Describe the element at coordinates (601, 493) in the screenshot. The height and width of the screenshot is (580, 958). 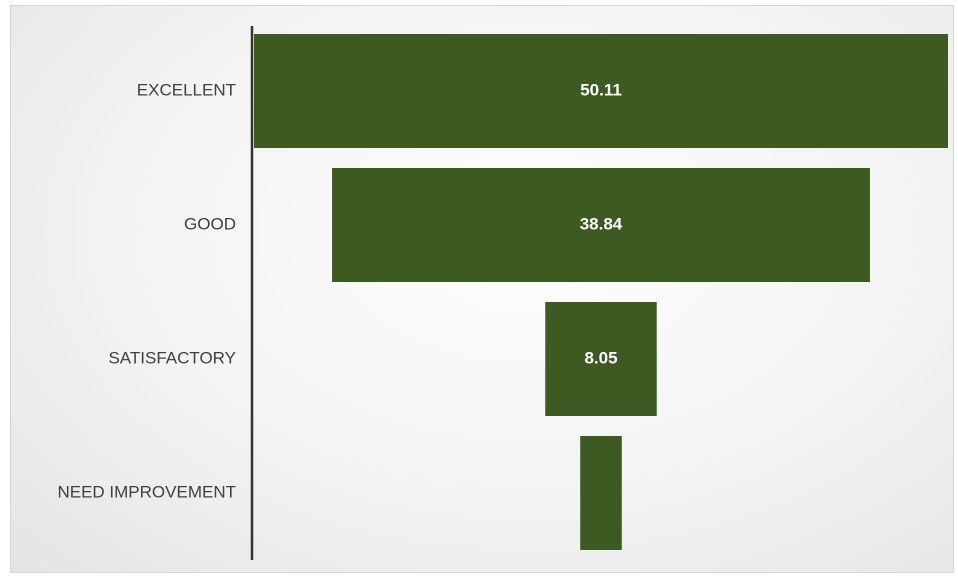
I see `bar-need-improvement` at that location.